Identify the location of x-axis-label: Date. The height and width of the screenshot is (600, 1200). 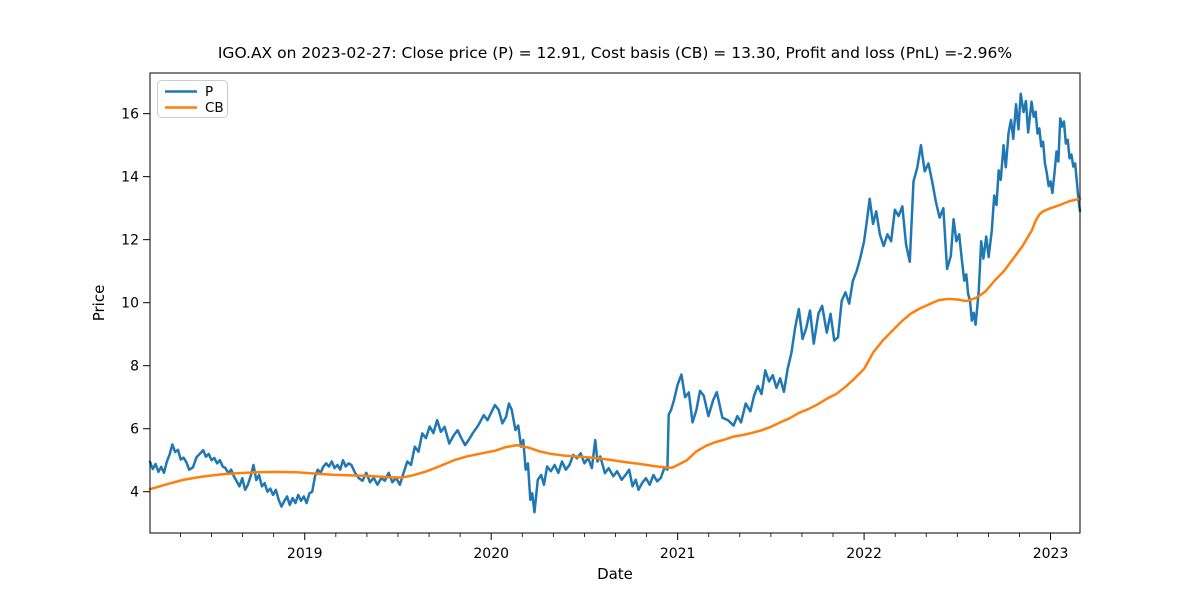
(615, 574).